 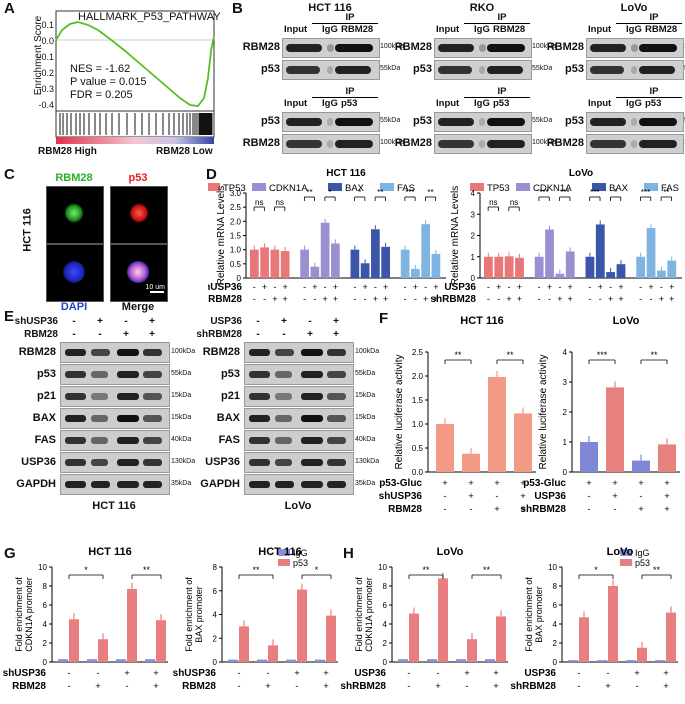 What do you see at coordinates (298, 506) in the screenshot?
I see `we-cell-label: LoVo` at bounding box center [298, 506].